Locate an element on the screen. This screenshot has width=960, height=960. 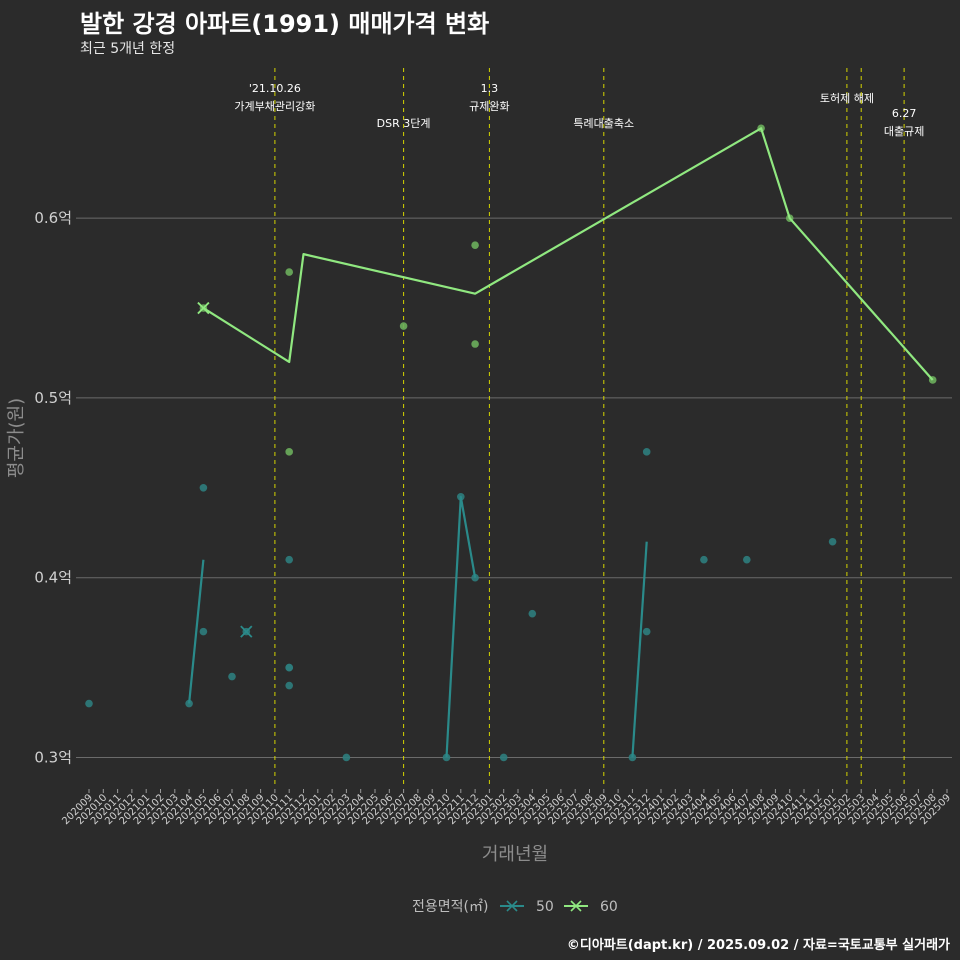
event-label: 가계부채관리강화 is located at coordinates (274, 106).